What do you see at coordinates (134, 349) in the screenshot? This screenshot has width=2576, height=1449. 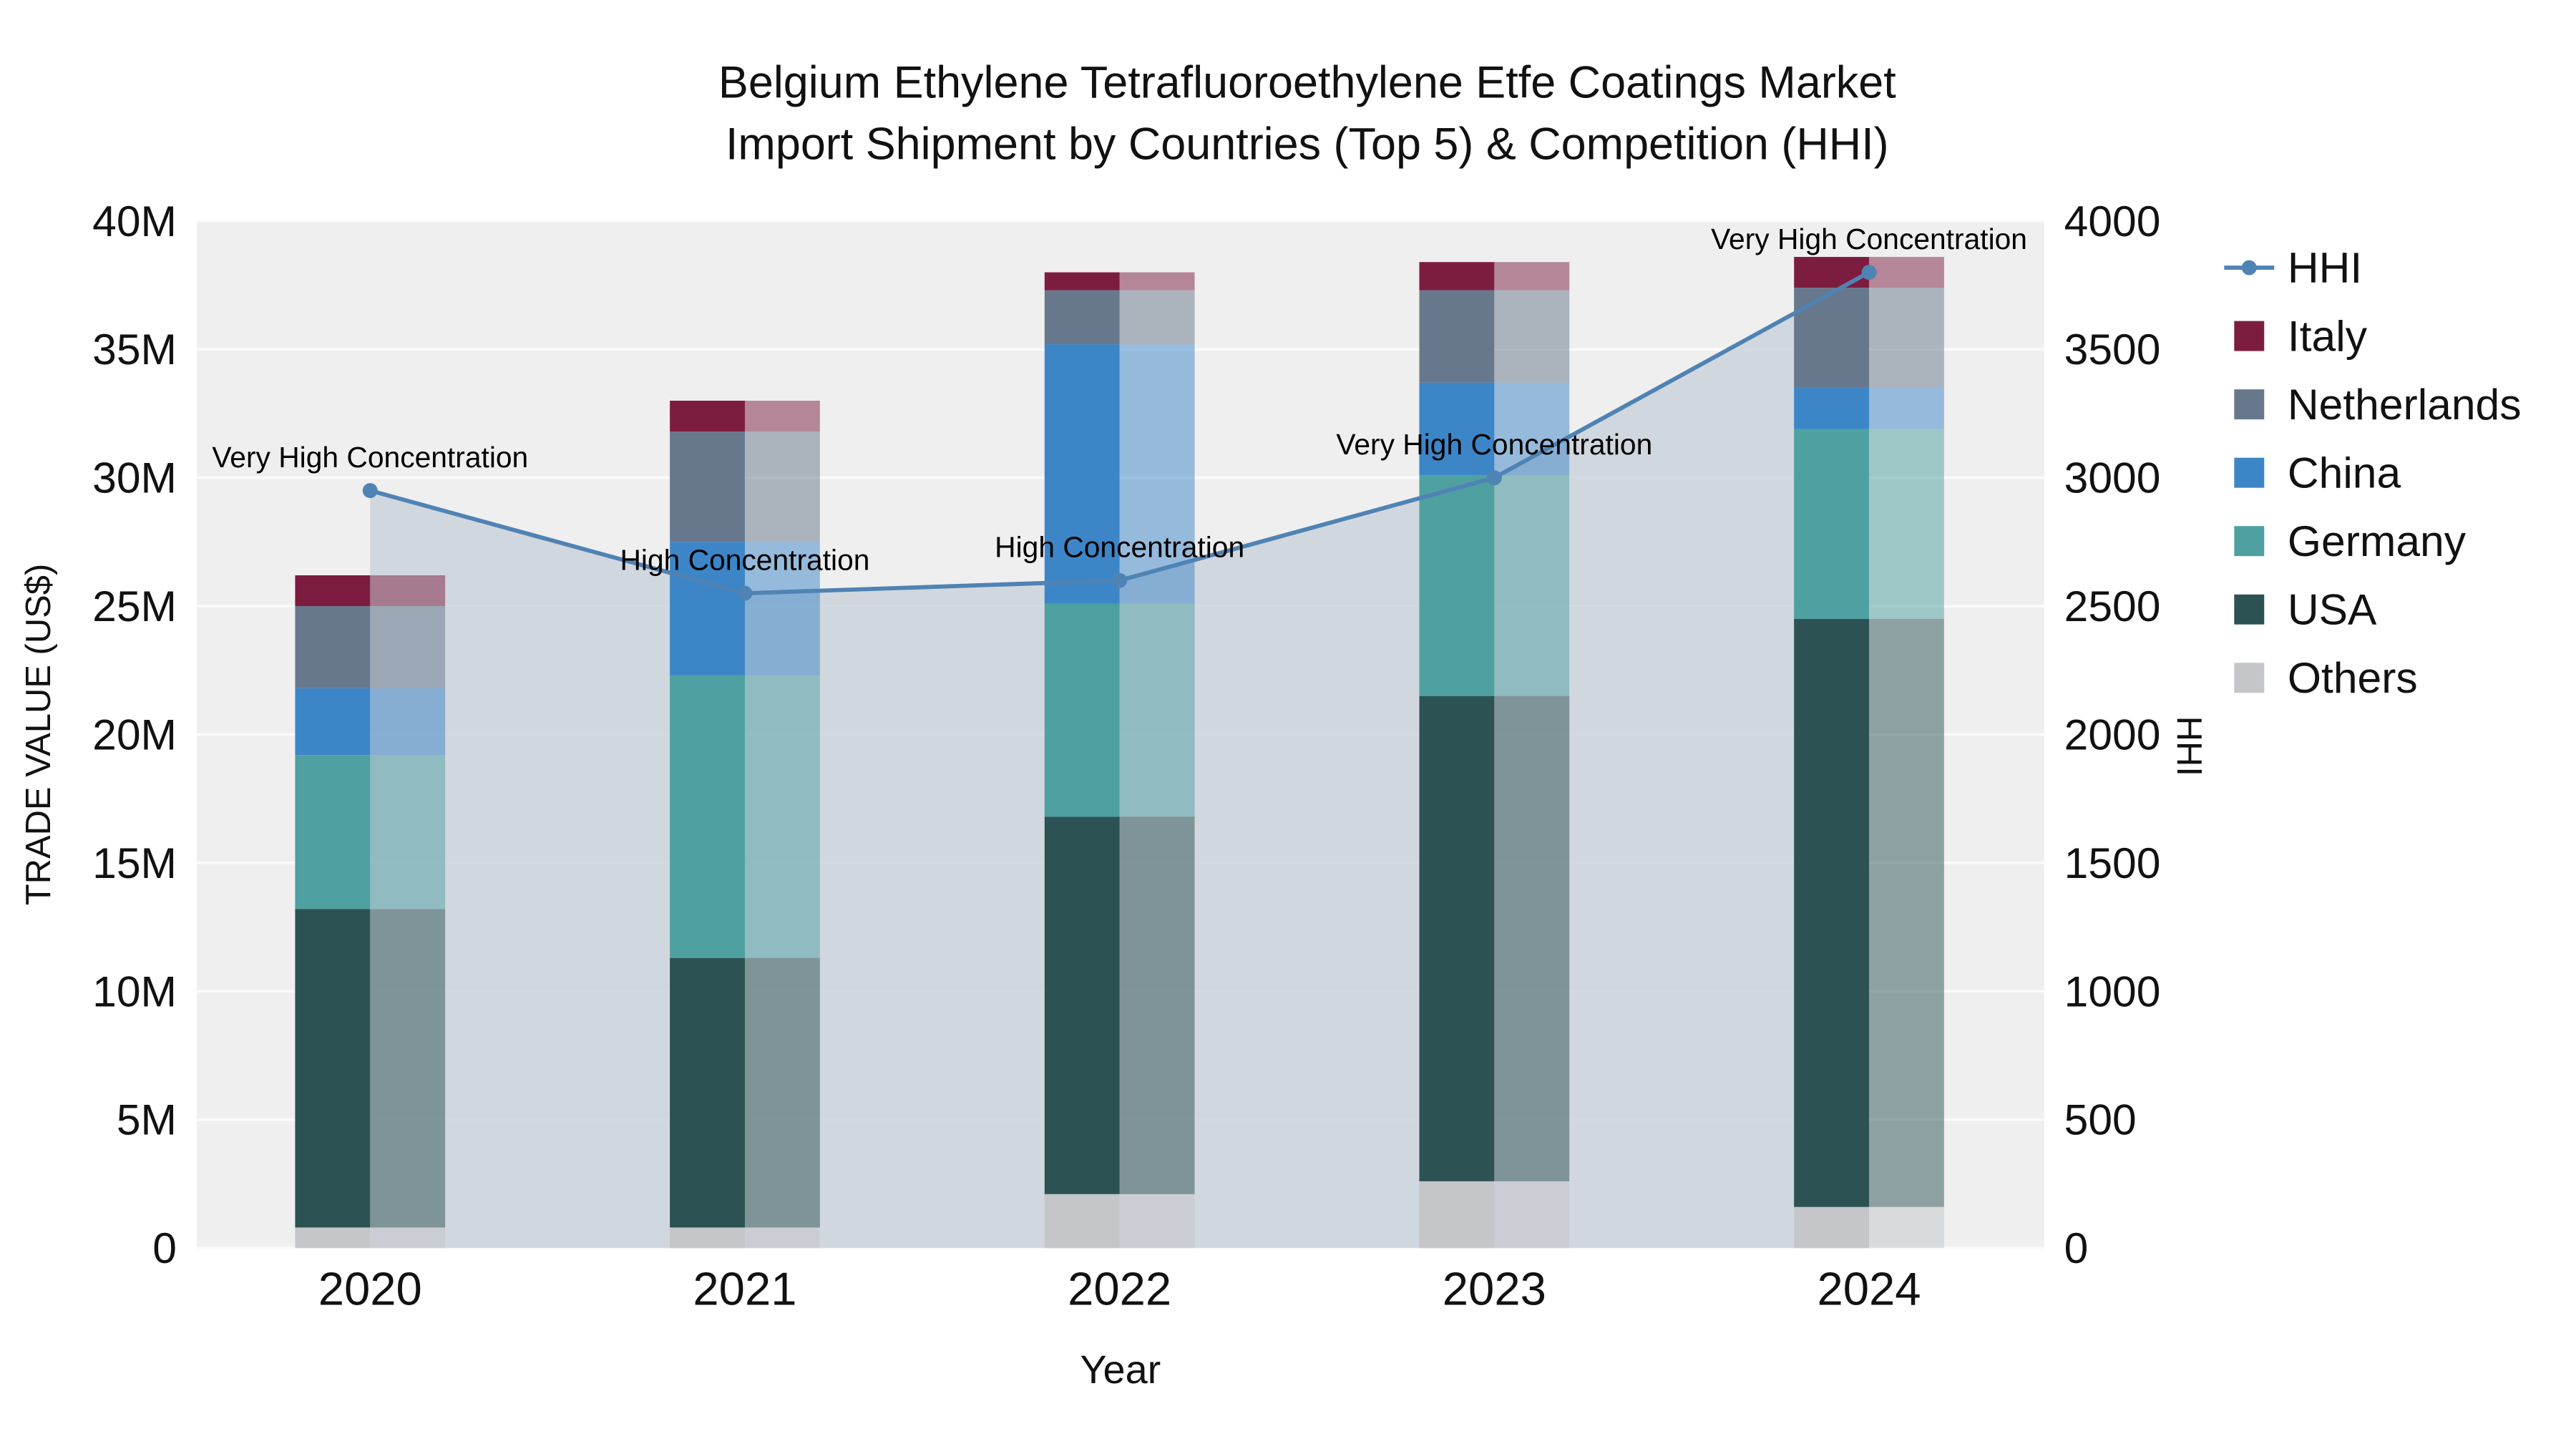 I see `y-left-tick-label: 35M` at bounding box center [134, 349].